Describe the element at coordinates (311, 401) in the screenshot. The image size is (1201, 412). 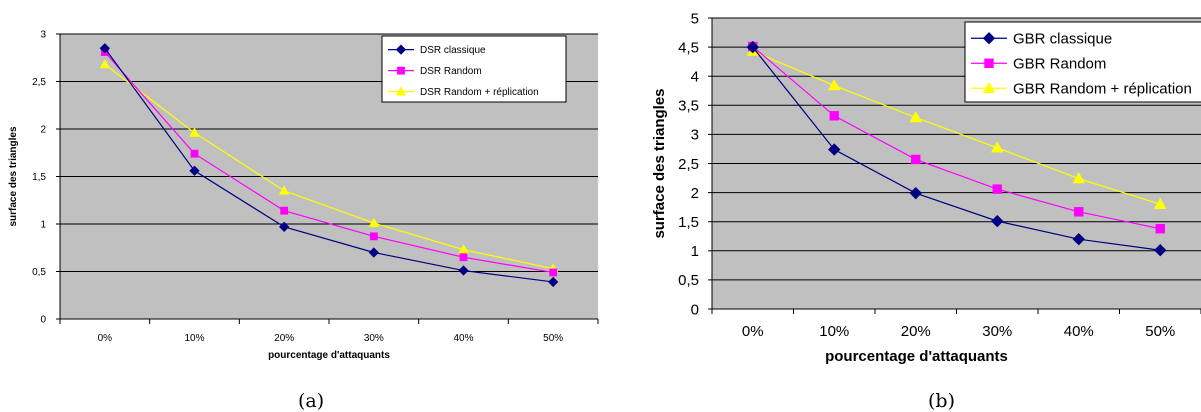
I see `caption-a: (a)` at that location.